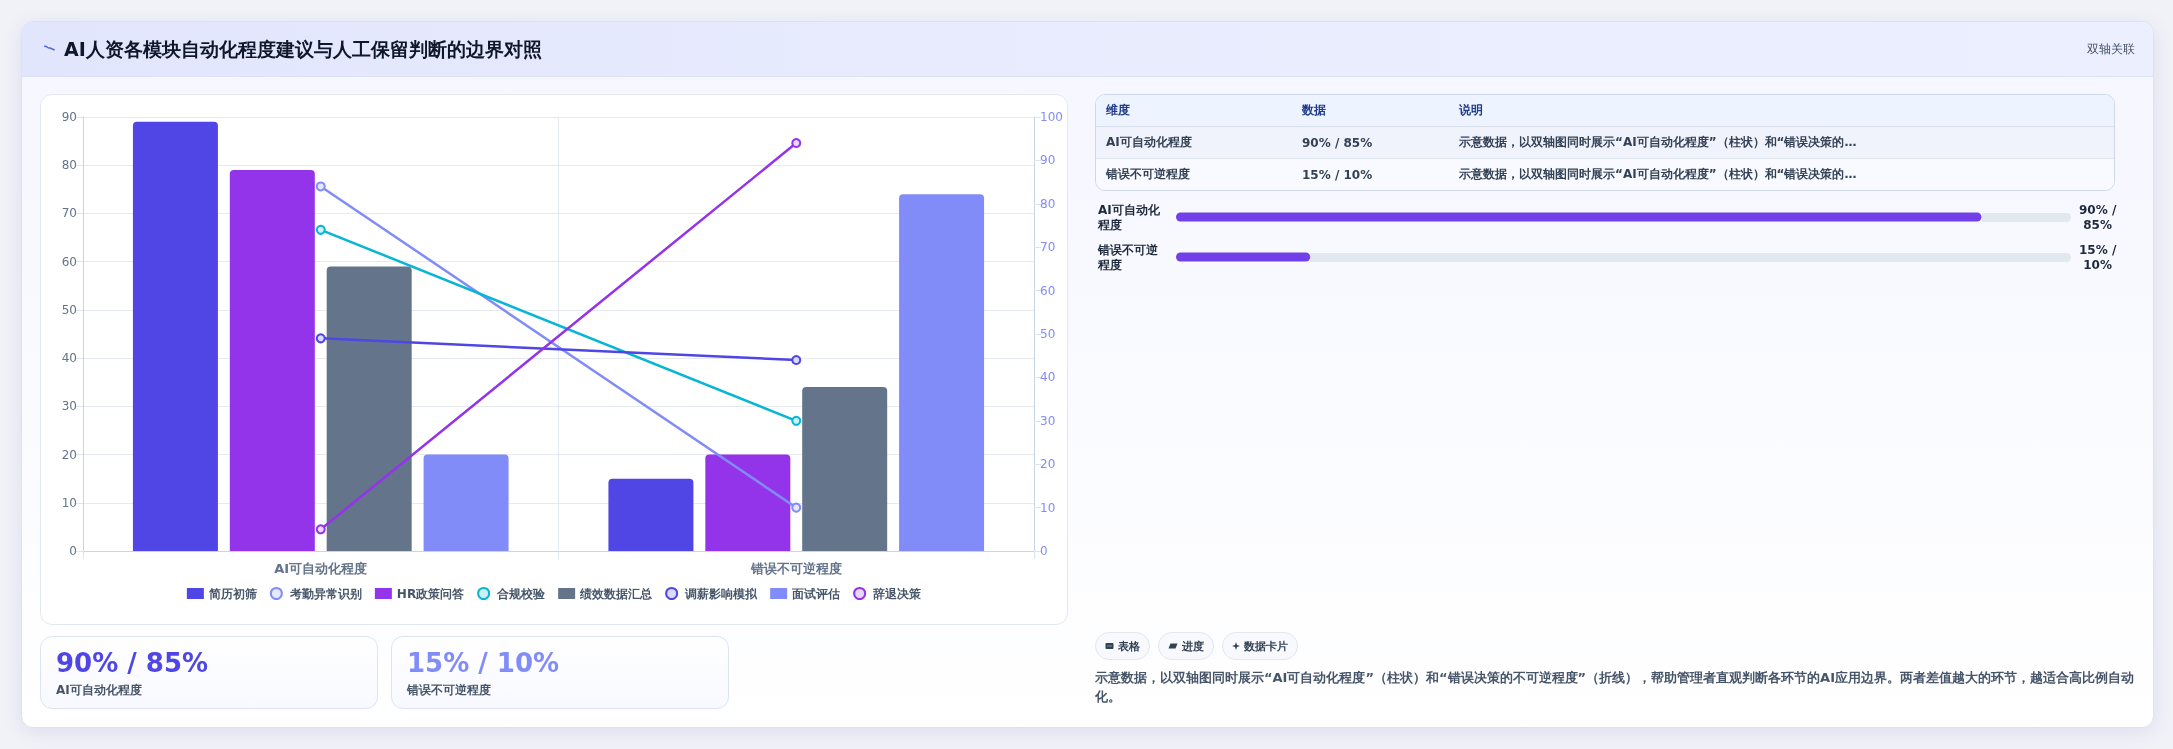 This screenshot has width=2173, height=749. I want to click on y2-tick-label: 90, so click(1048, 160).